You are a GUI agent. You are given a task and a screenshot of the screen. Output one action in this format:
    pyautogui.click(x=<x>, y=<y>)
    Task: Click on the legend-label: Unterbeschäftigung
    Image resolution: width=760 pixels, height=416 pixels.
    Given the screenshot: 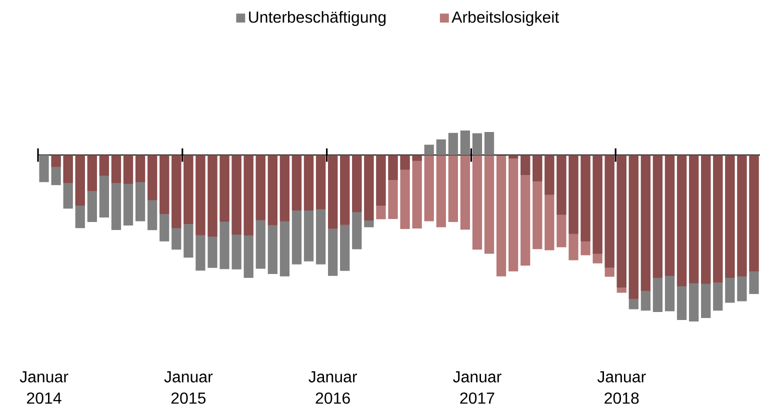 What is the action you would take?
    pyautogui.click(x=317, y=18)
    